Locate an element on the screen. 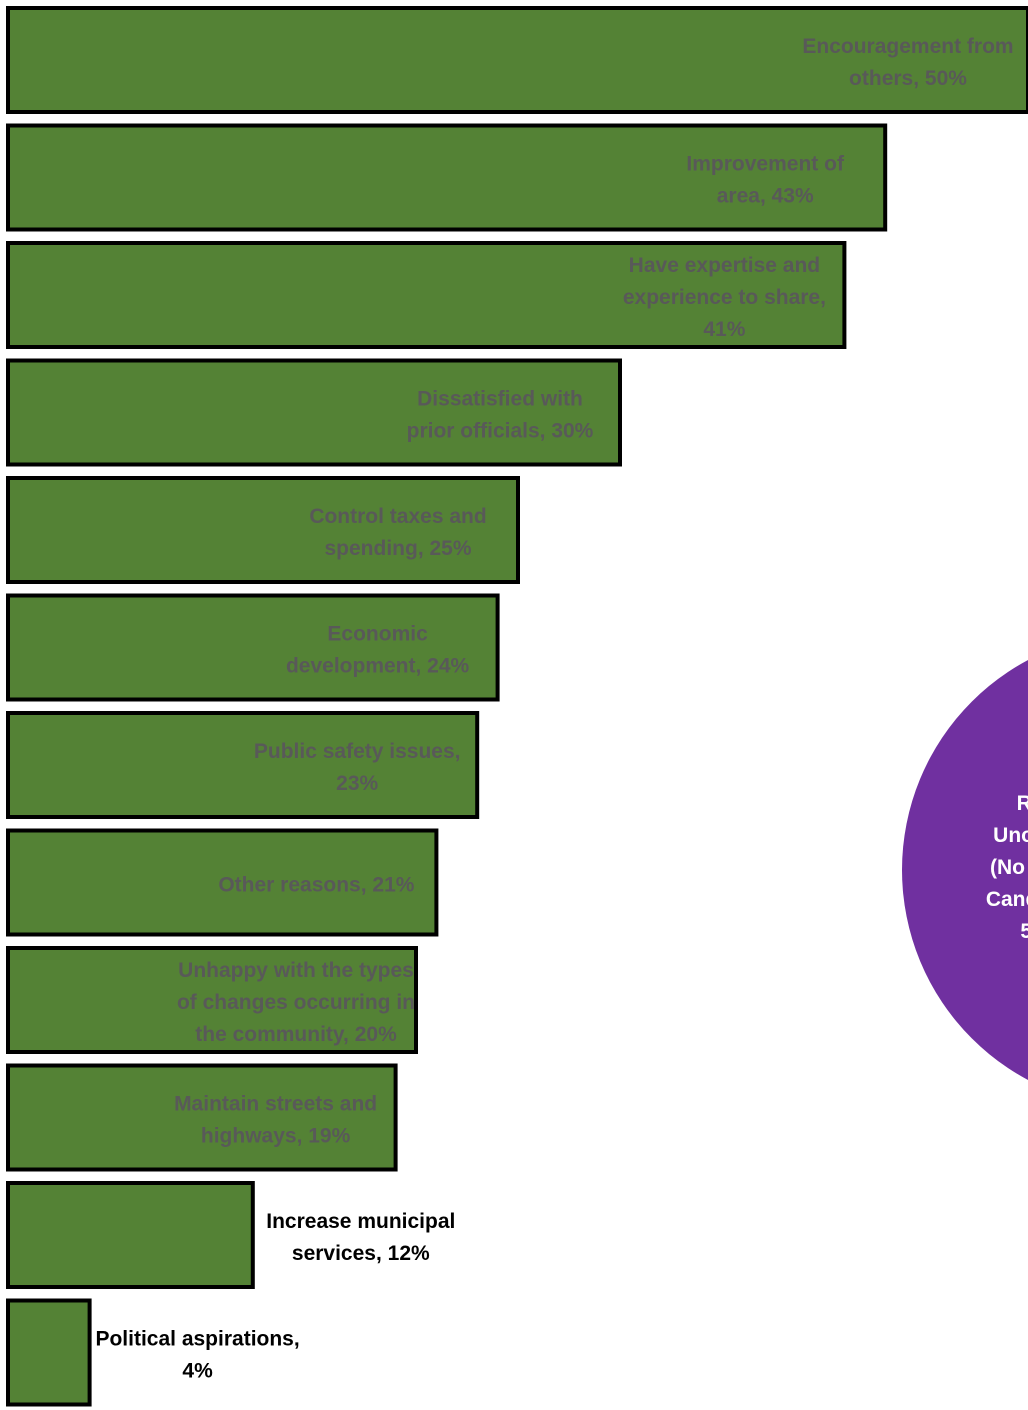  bar-label-line: Have expertise and is located at coordinates (724, 265).